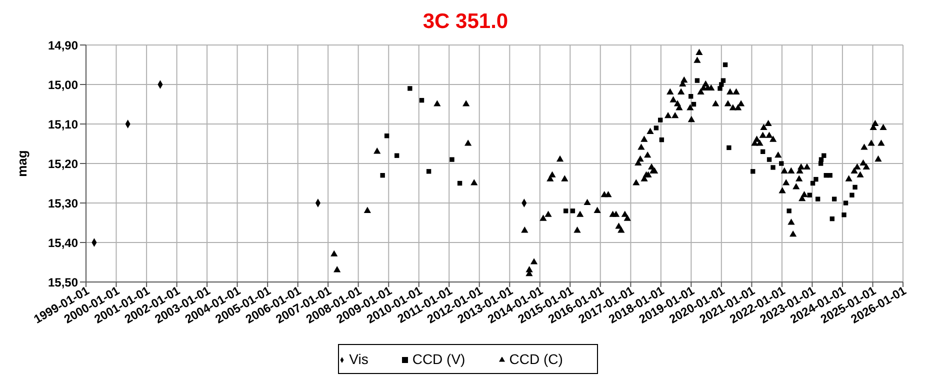  Describe the element at coordinates (536, 359) in the screenshot. I see `legend-label: CCD (C)` at that location.